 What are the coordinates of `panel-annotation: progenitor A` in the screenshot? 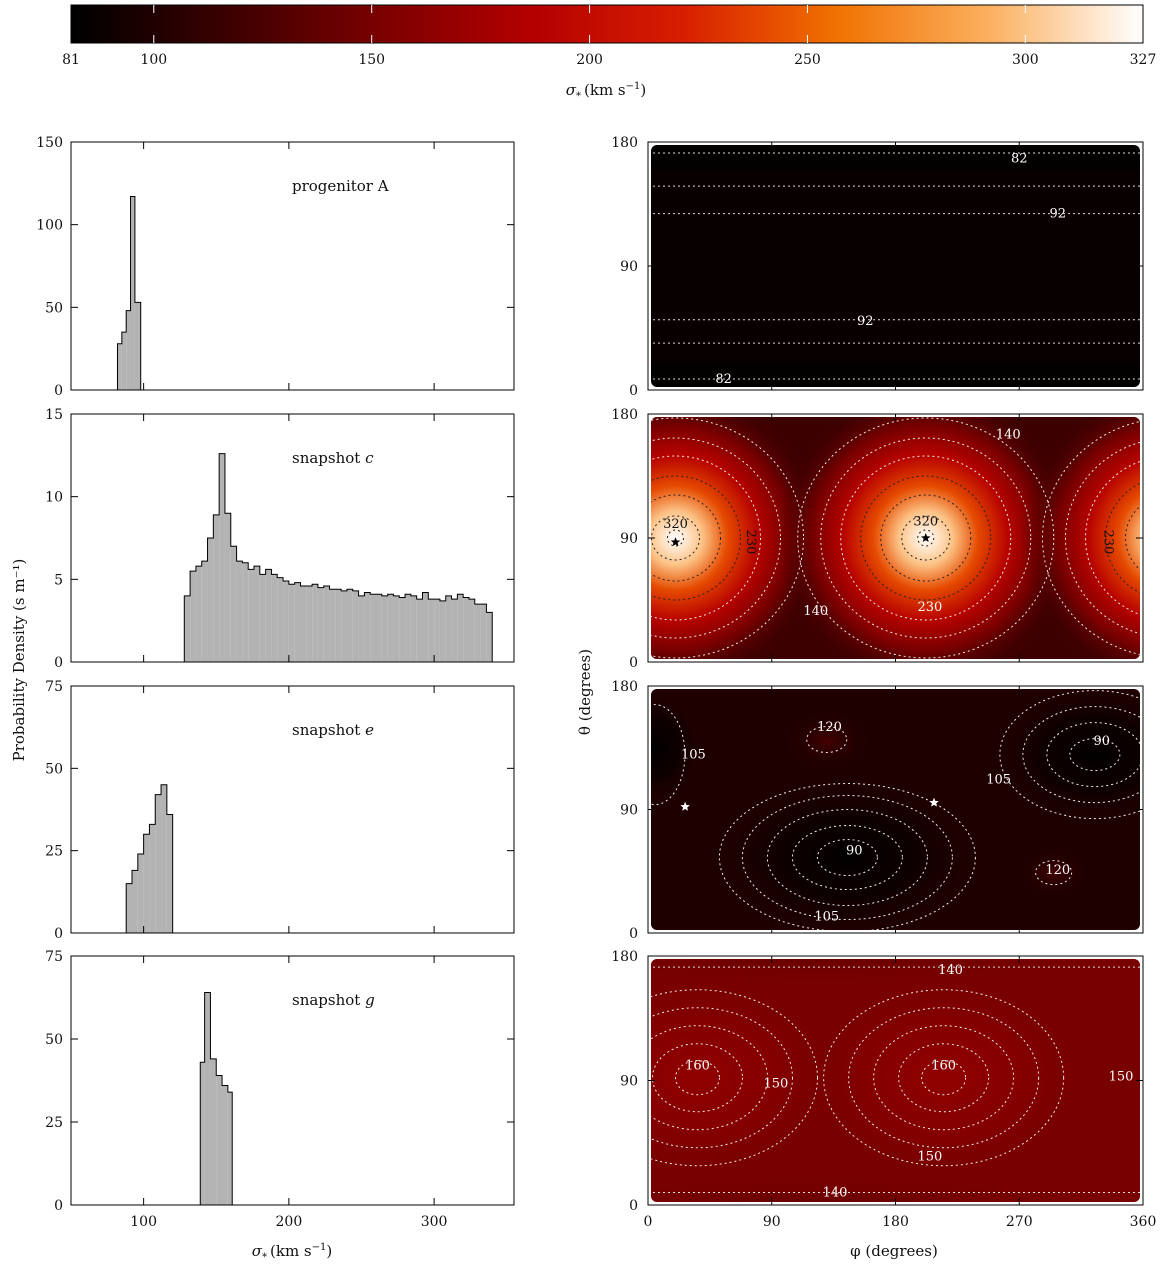 It's located at (340, 186).